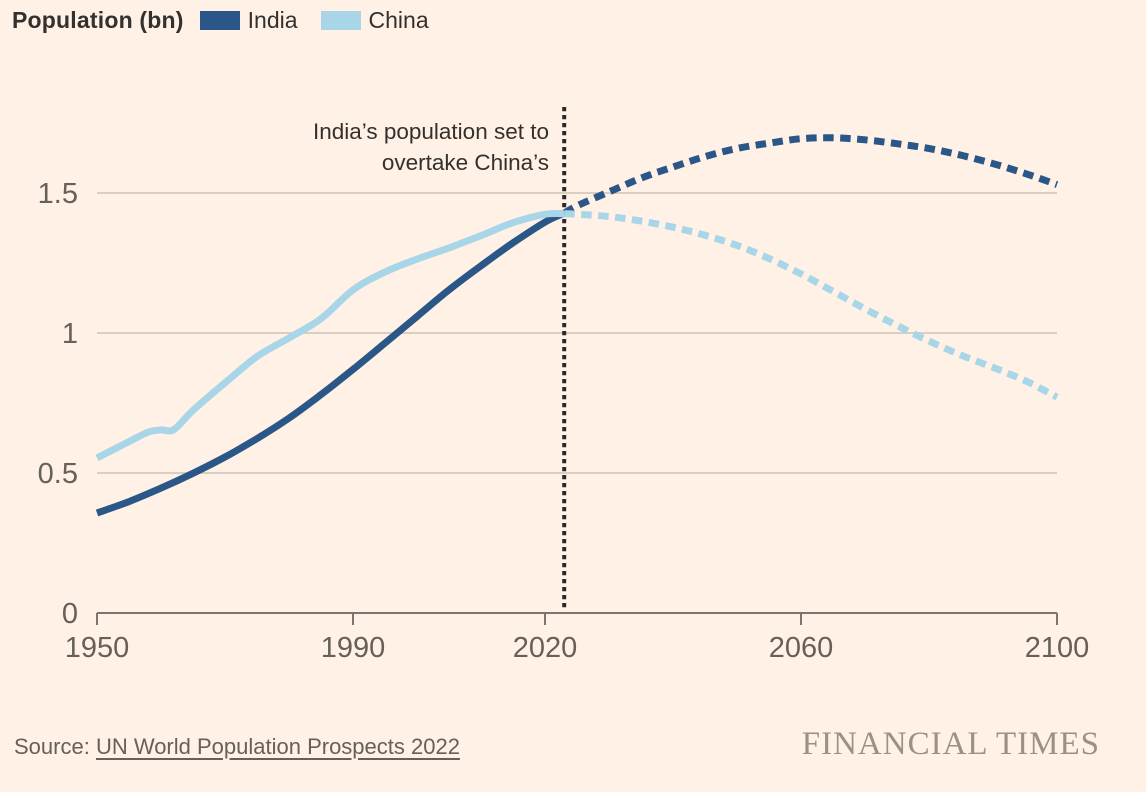 The height and width of the screenshot is (792, 1146). What do you see at coordinates (398, 20) in the screenshot?
I see `legend-label-china: China` at bounding box center [398, 20].